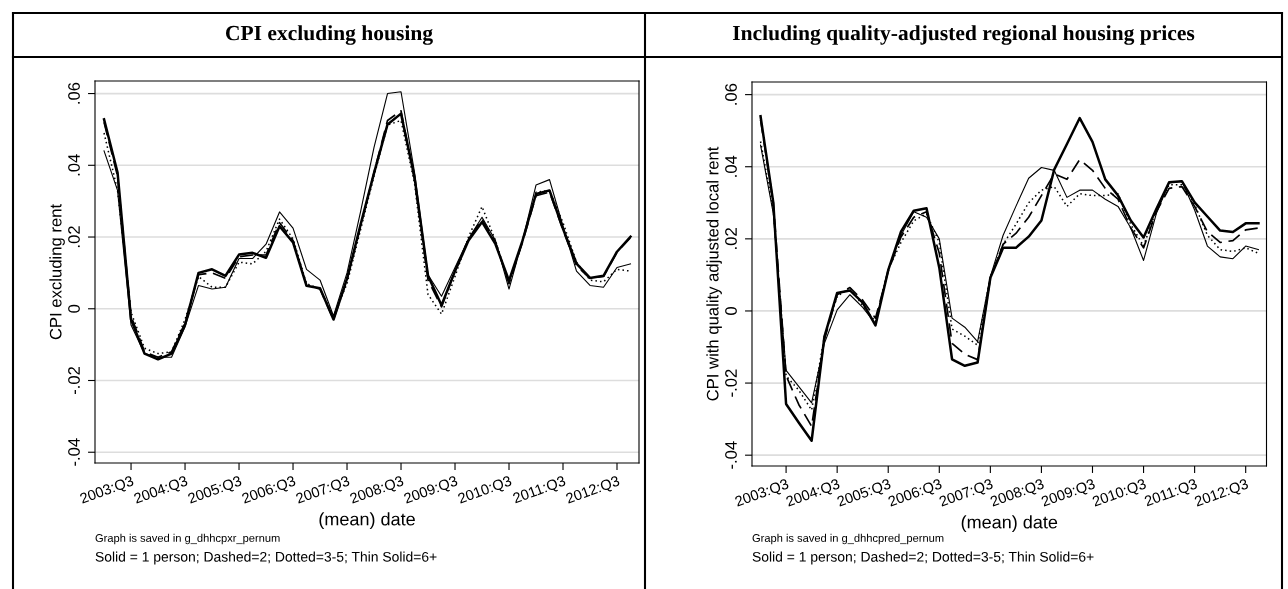 The image size is (1288, 589). What do you see at coordinates (187, 539) in the screenshot?
I see `text: Graph is saved in g_dhhcpxr_pernum` at bounding box center [187, 539].